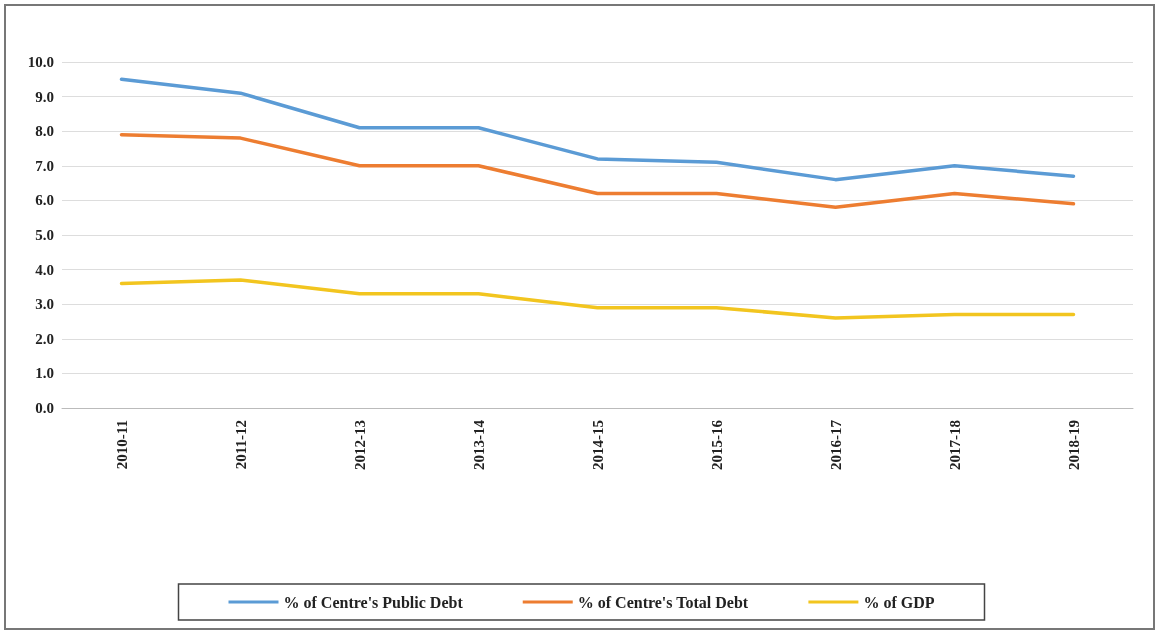  Describe the element at coordinates (240, 445) in the screenshot. I see `x-tick-label: 2011-12` at that location.